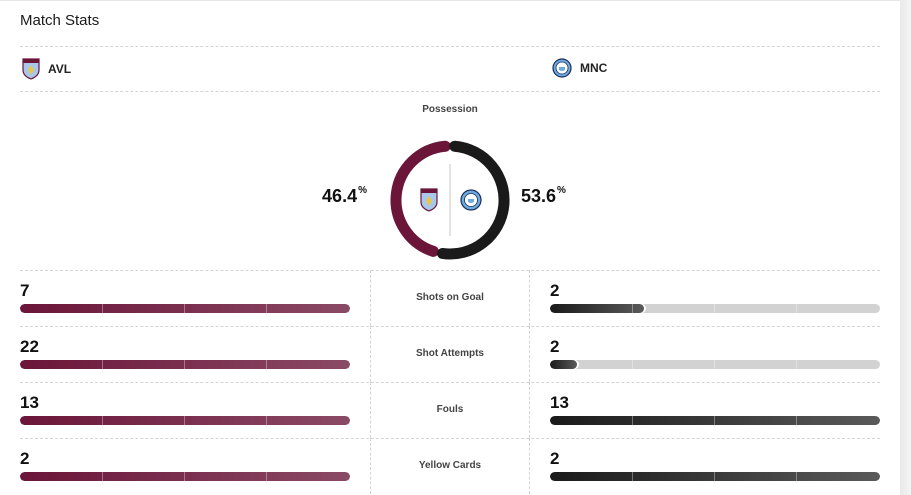  What do you see at coordinates (905, 247) in the screenshot?
I see `page-edge` at bounding box center [905, 247].